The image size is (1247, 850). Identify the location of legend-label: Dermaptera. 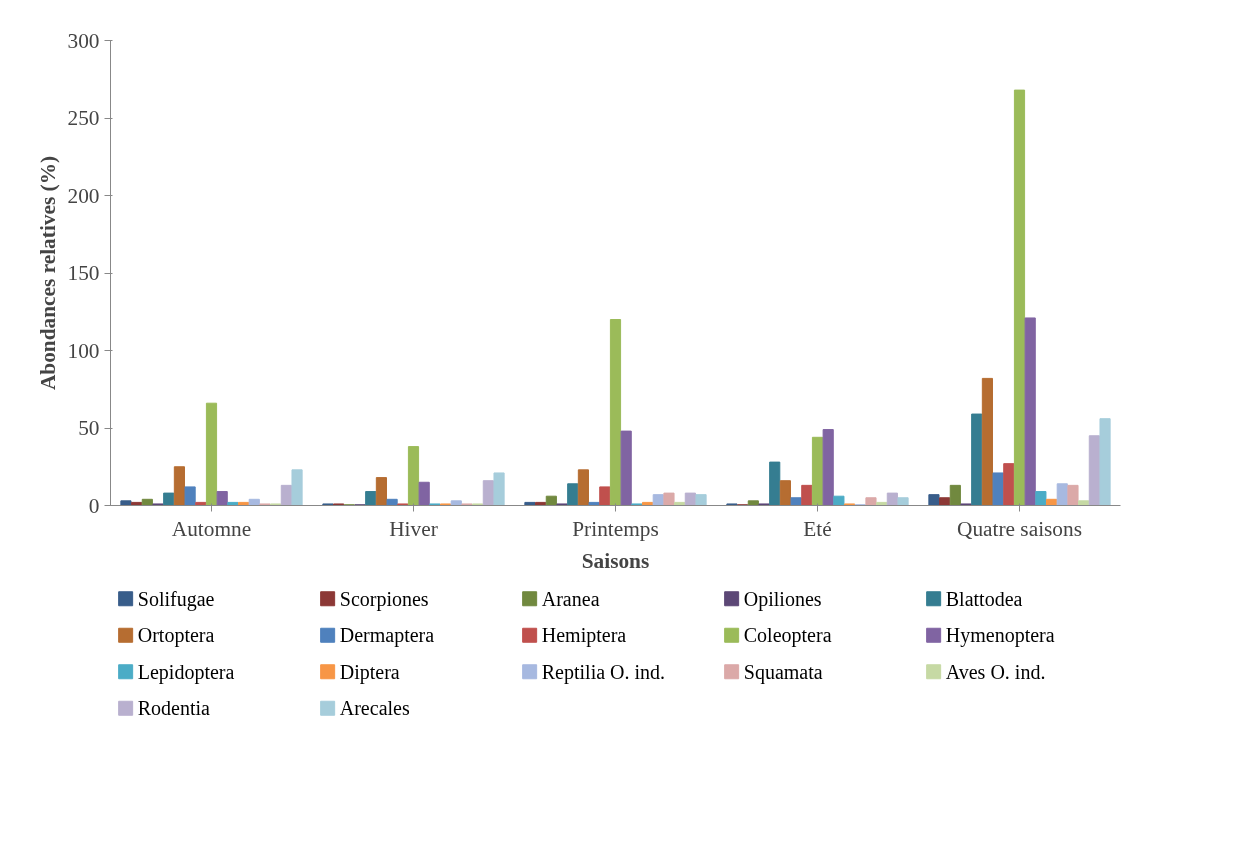
(387, 636).